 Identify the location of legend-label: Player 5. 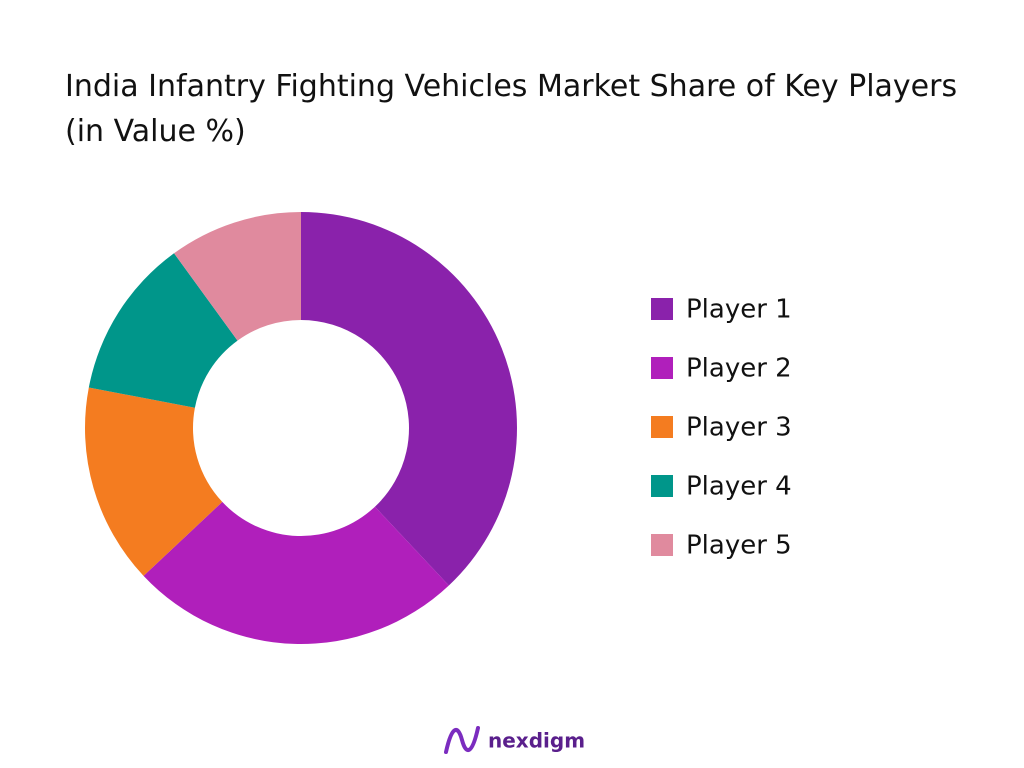
(739, 546).